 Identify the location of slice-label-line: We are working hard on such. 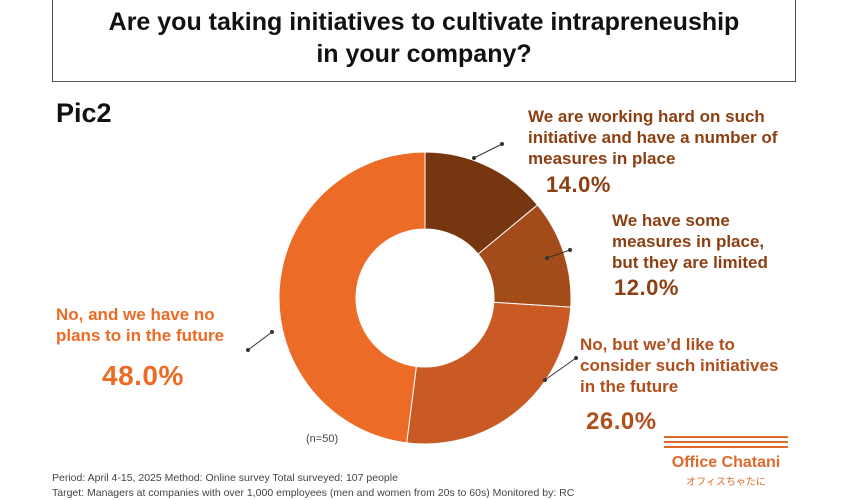
(646, 116).